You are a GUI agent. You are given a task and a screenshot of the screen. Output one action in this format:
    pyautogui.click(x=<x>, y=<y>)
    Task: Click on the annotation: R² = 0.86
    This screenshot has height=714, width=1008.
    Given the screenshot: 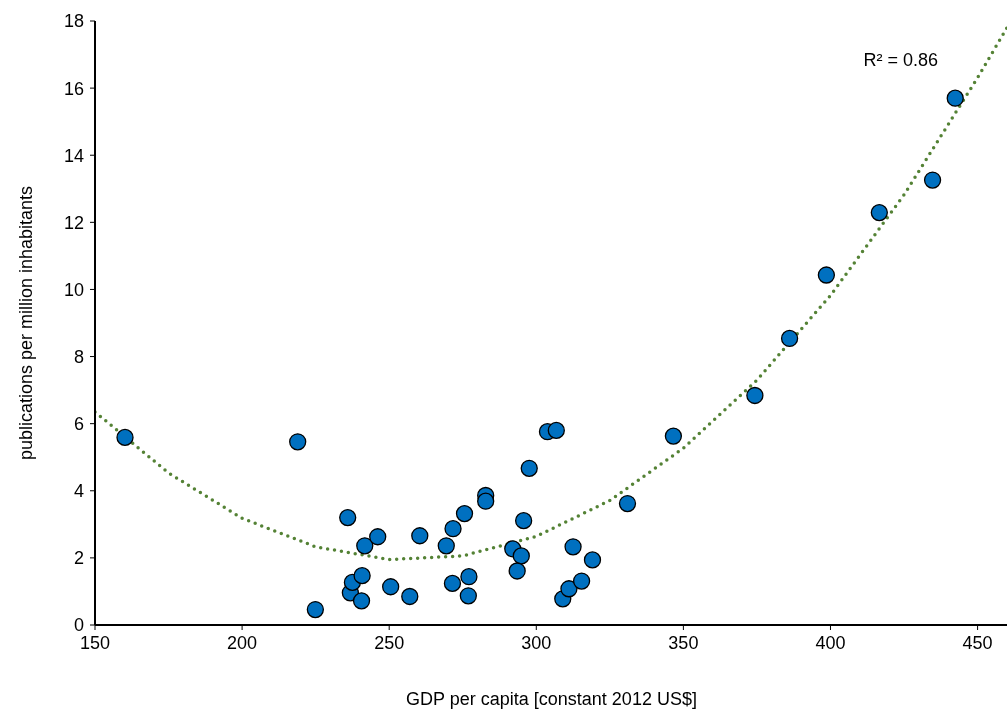 What is the action you would take?
    pyautogui.click(x=900, y=60)
    